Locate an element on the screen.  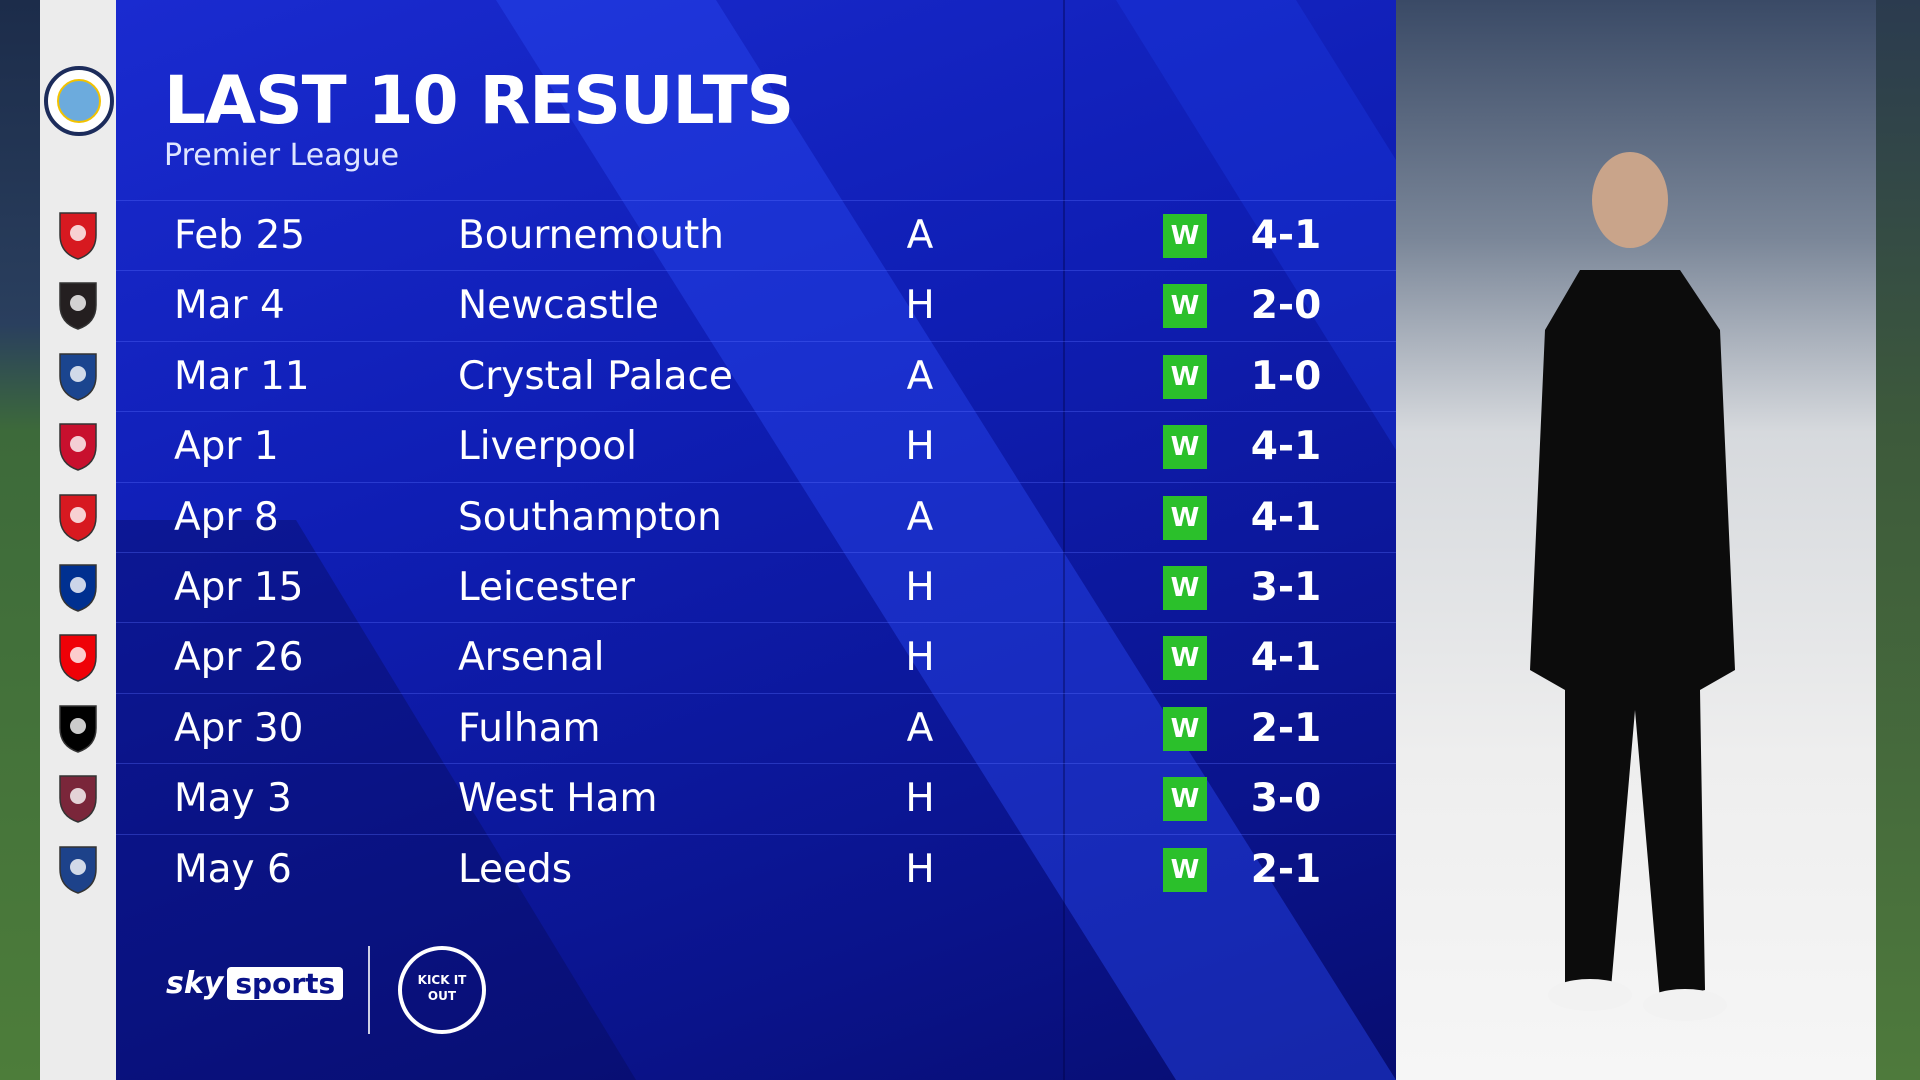
result-row: May 6 Leeds H W 2-1 is located at coordinates (756, 868).